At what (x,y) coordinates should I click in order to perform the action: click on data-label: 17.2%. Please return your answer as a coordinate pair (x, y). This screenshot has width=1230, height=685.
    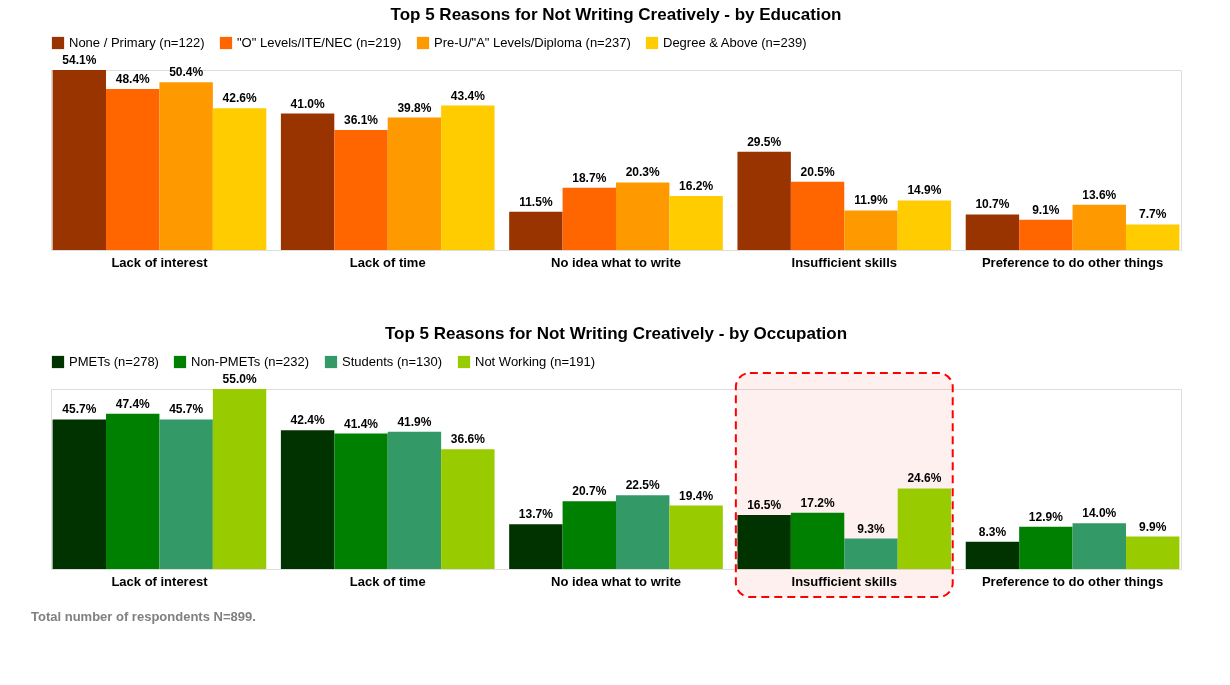
    Looking at the image, I should click on (817, 502).